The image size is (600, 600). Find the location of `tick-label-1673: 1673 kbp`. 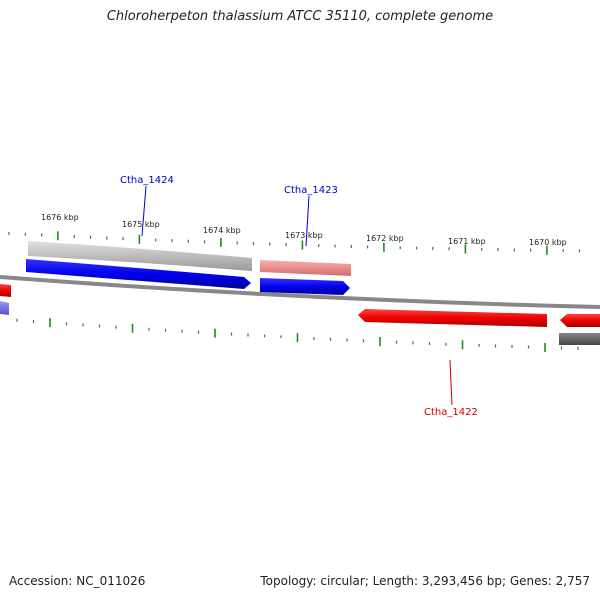

tick-label-1673: 1673 kbp is located at coordinates (304, 235).